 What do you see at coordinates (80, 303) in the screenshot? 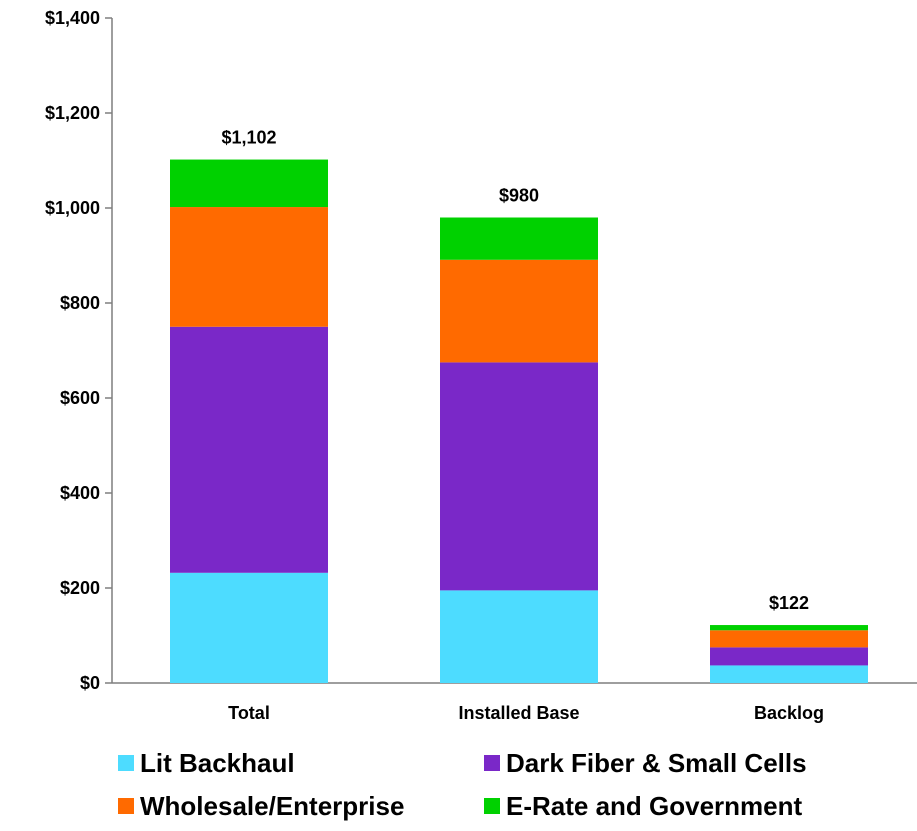
I see `y-tick-label: $800` at bounding box center [80, 303].